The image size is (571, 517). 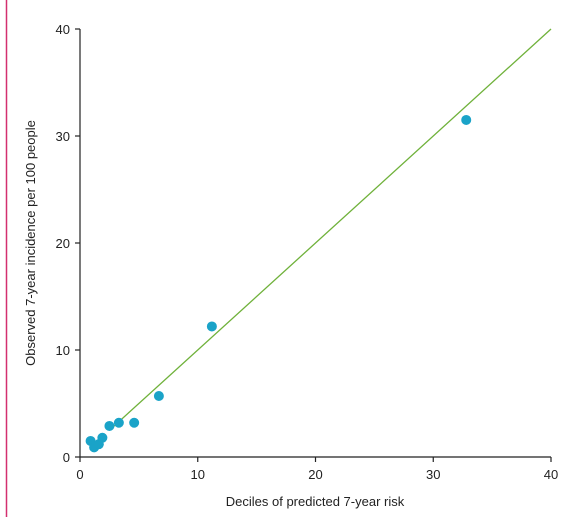 I want to click on y-tick-label: 10, so click(x=63, y=350).